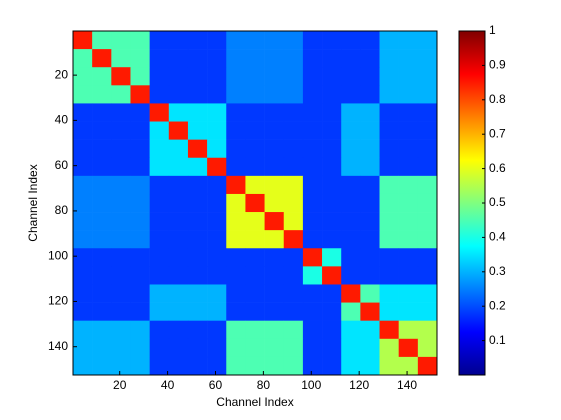 The height and width of the screenshot is (420, 561). What do you see at coordinates (497, 305) in the screenshot?
I see `colorbar-tick-label: 0.2` at bounding box center [497, 305].